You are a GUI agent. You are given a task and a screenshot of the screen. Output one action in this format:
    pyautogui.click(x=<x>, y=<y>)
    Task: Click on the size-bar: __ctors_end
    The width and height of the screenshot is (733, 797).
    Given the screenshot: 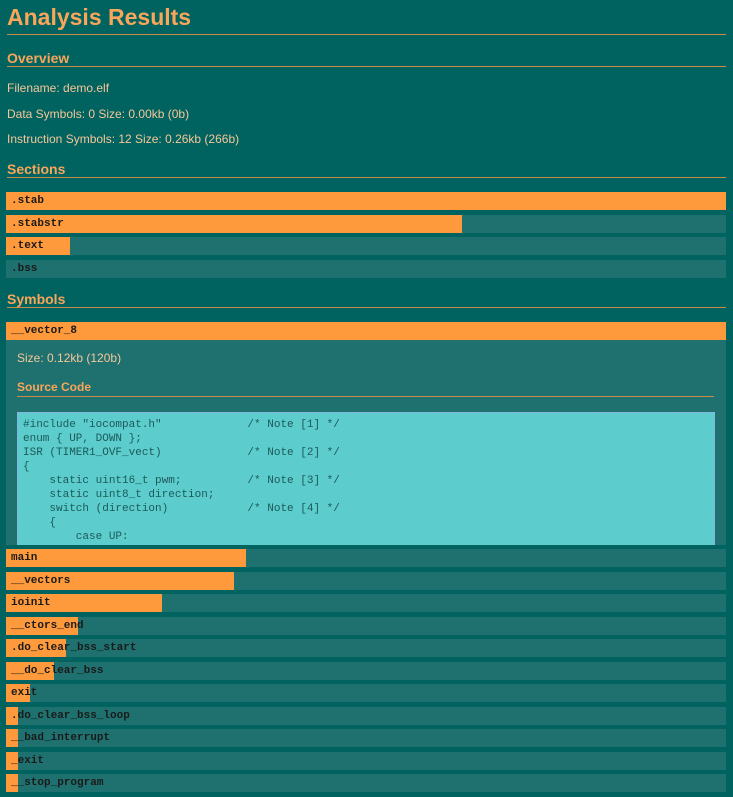 What is the action you would take?
    pyautogui.click(x=366, y=625)
    